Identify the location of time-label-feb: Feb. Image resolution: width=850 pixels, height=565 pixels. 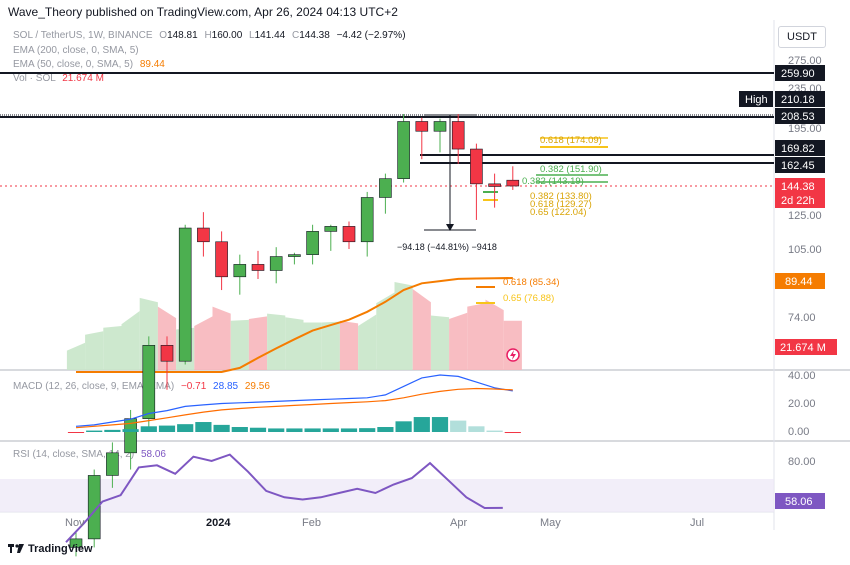
(311, 523).